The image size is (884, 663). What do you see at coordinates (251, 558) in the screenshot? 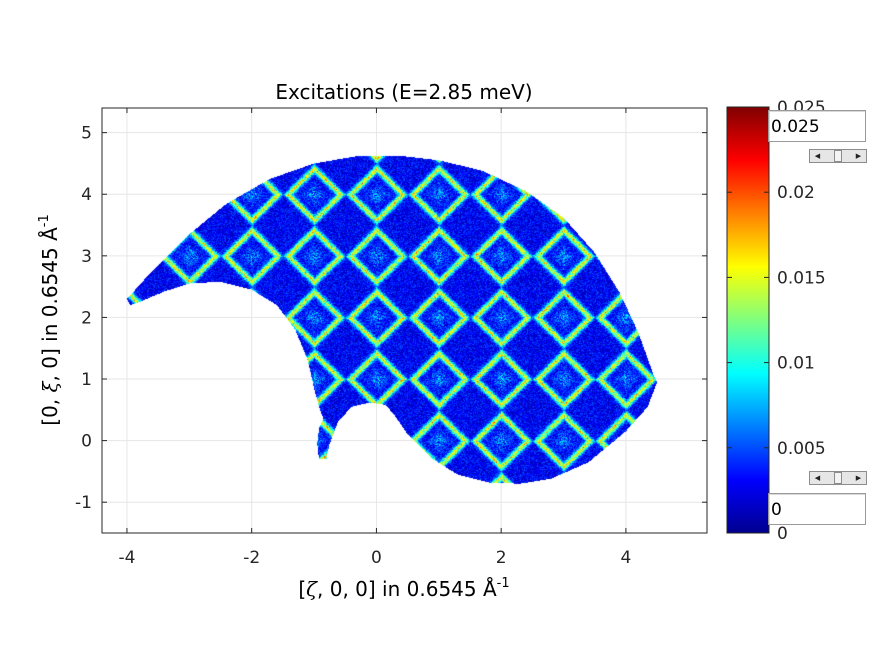
I see `x-tick-label: -2` at bounding box center [251, 558].